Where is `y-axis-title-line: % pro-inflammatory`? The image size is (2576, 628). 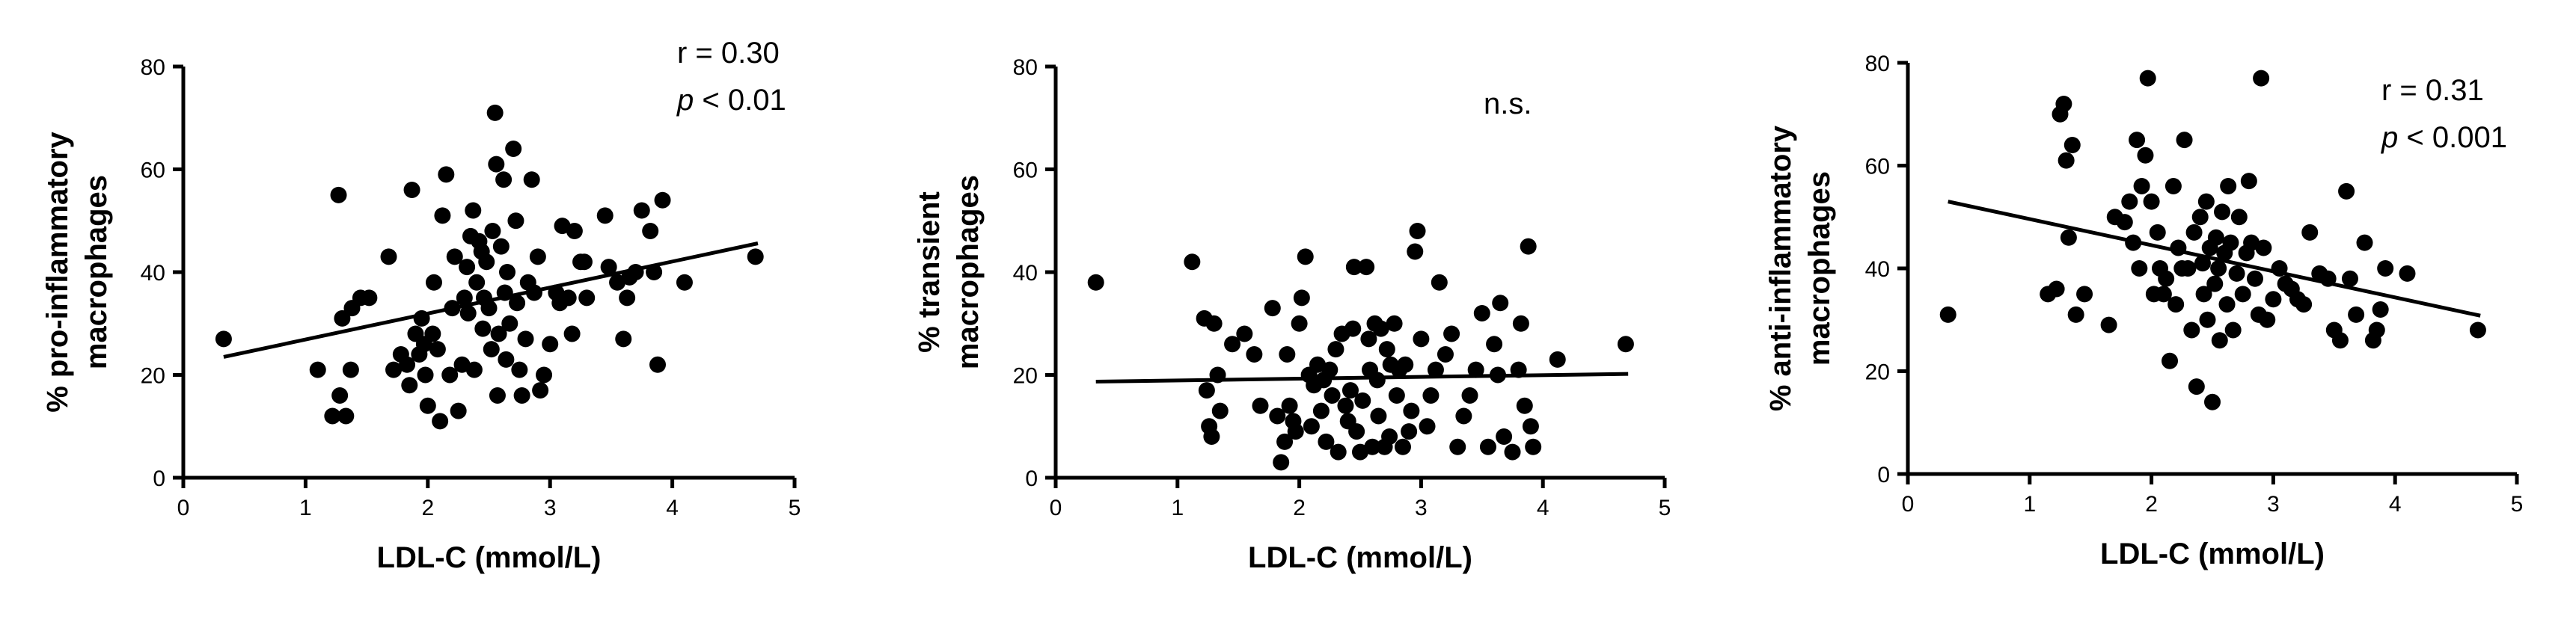
y-axis-title-line: % pro-inflammatory is located at coordinates (57, 271).